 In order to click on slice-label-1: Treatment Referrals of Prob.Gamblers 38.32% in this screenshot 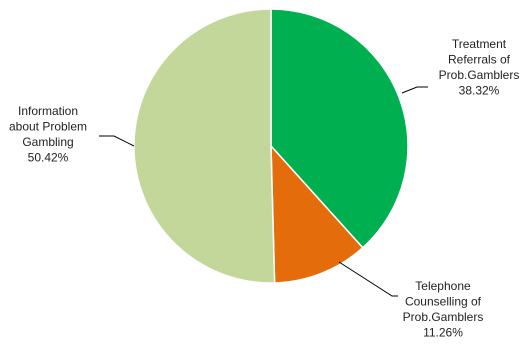, I will do `click(479, 67)`.